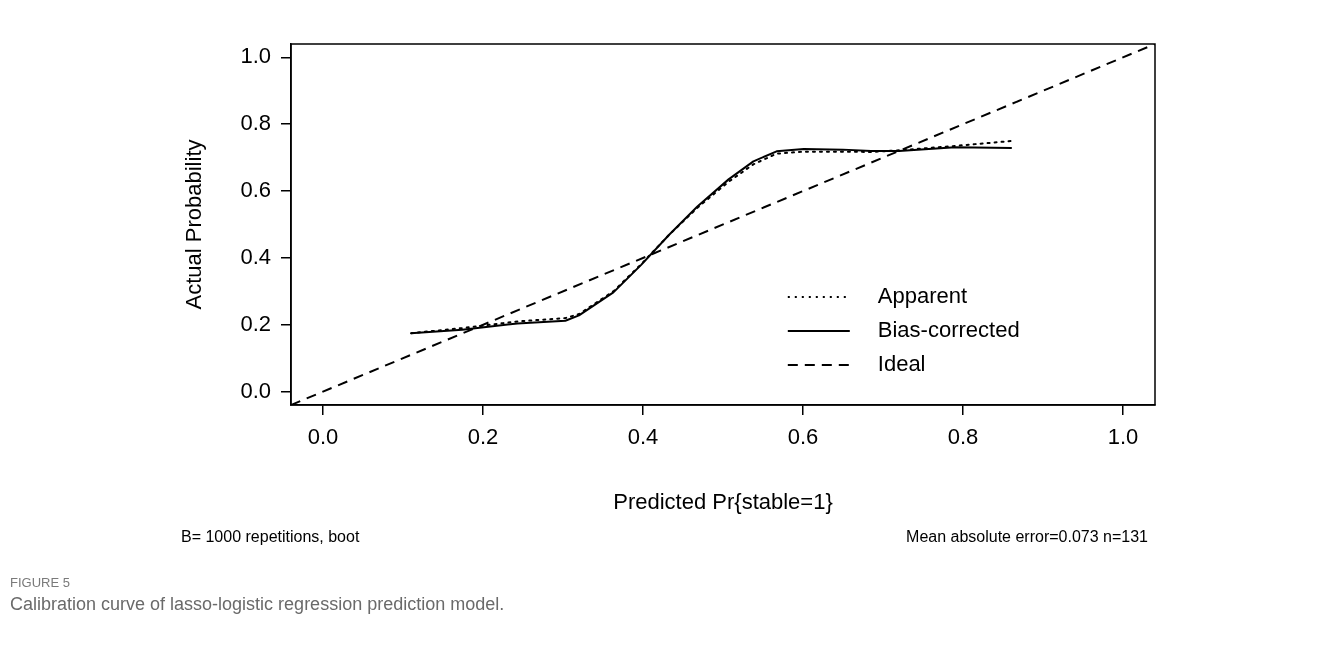 This screenshot has height=648, width=1329. What do you see at coordinates (1123, 437) in the screenshot?
I see `x-tick-label: 1.0` at bounding box center [1123, 437].